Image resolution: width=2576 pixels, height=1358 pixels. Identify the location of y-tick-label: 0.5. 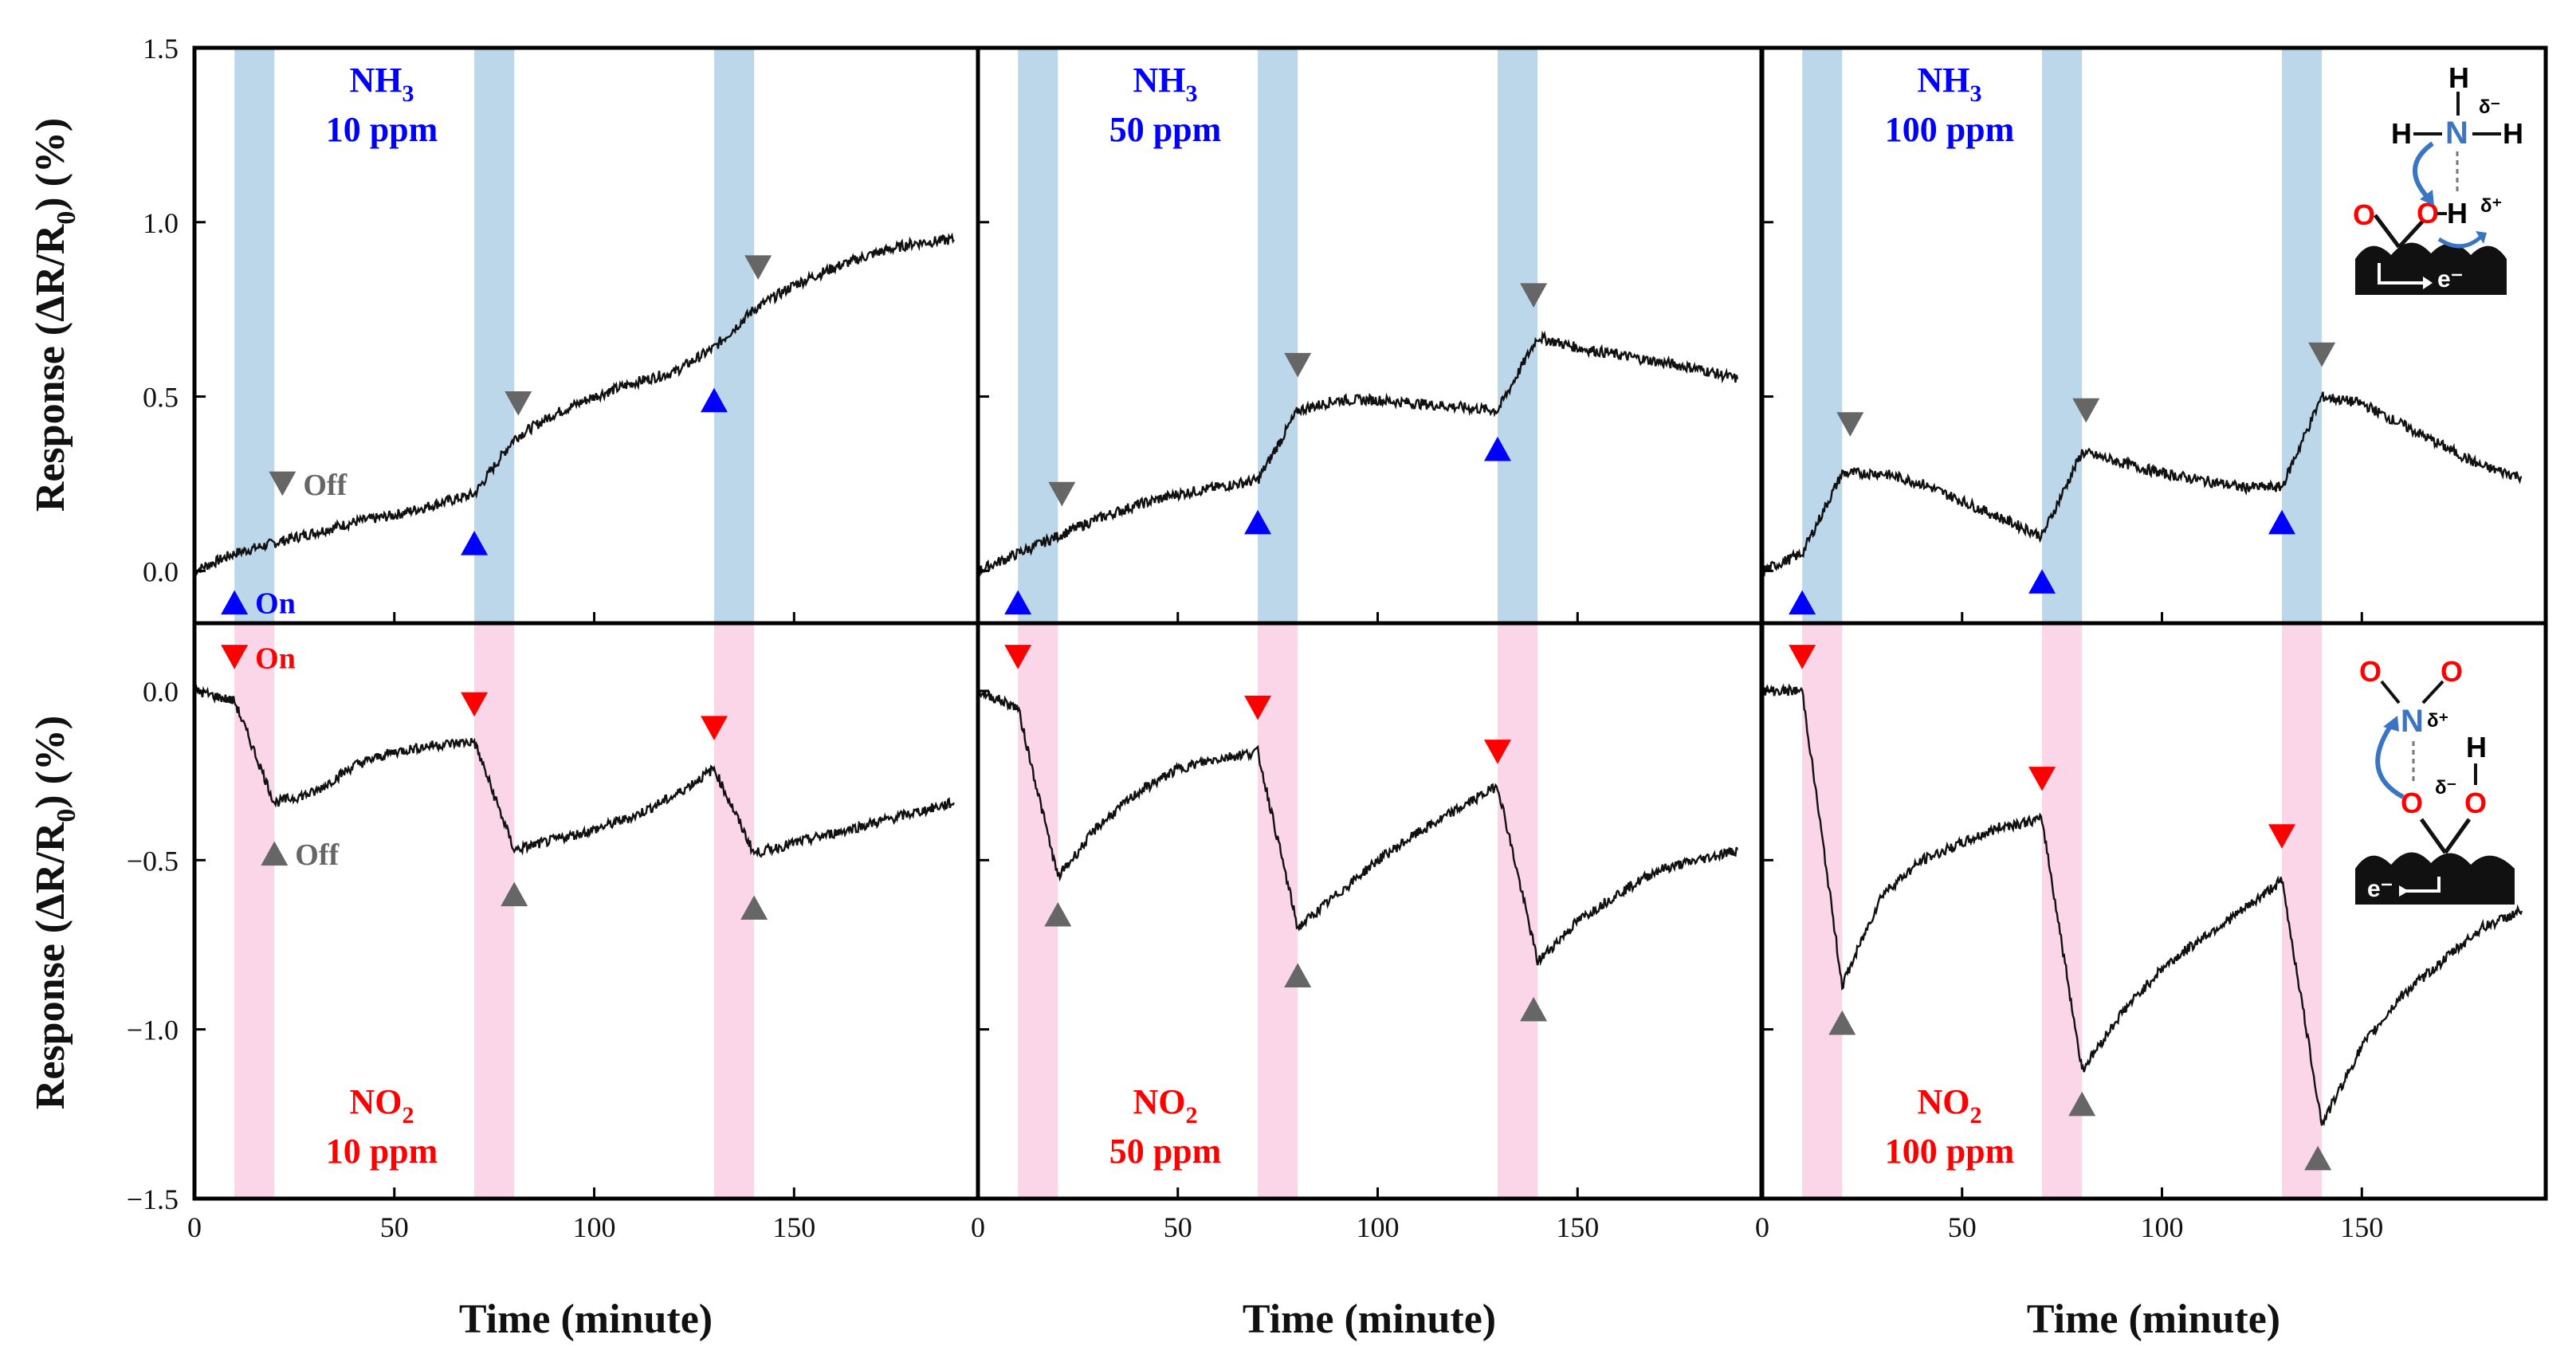
(161, 398).